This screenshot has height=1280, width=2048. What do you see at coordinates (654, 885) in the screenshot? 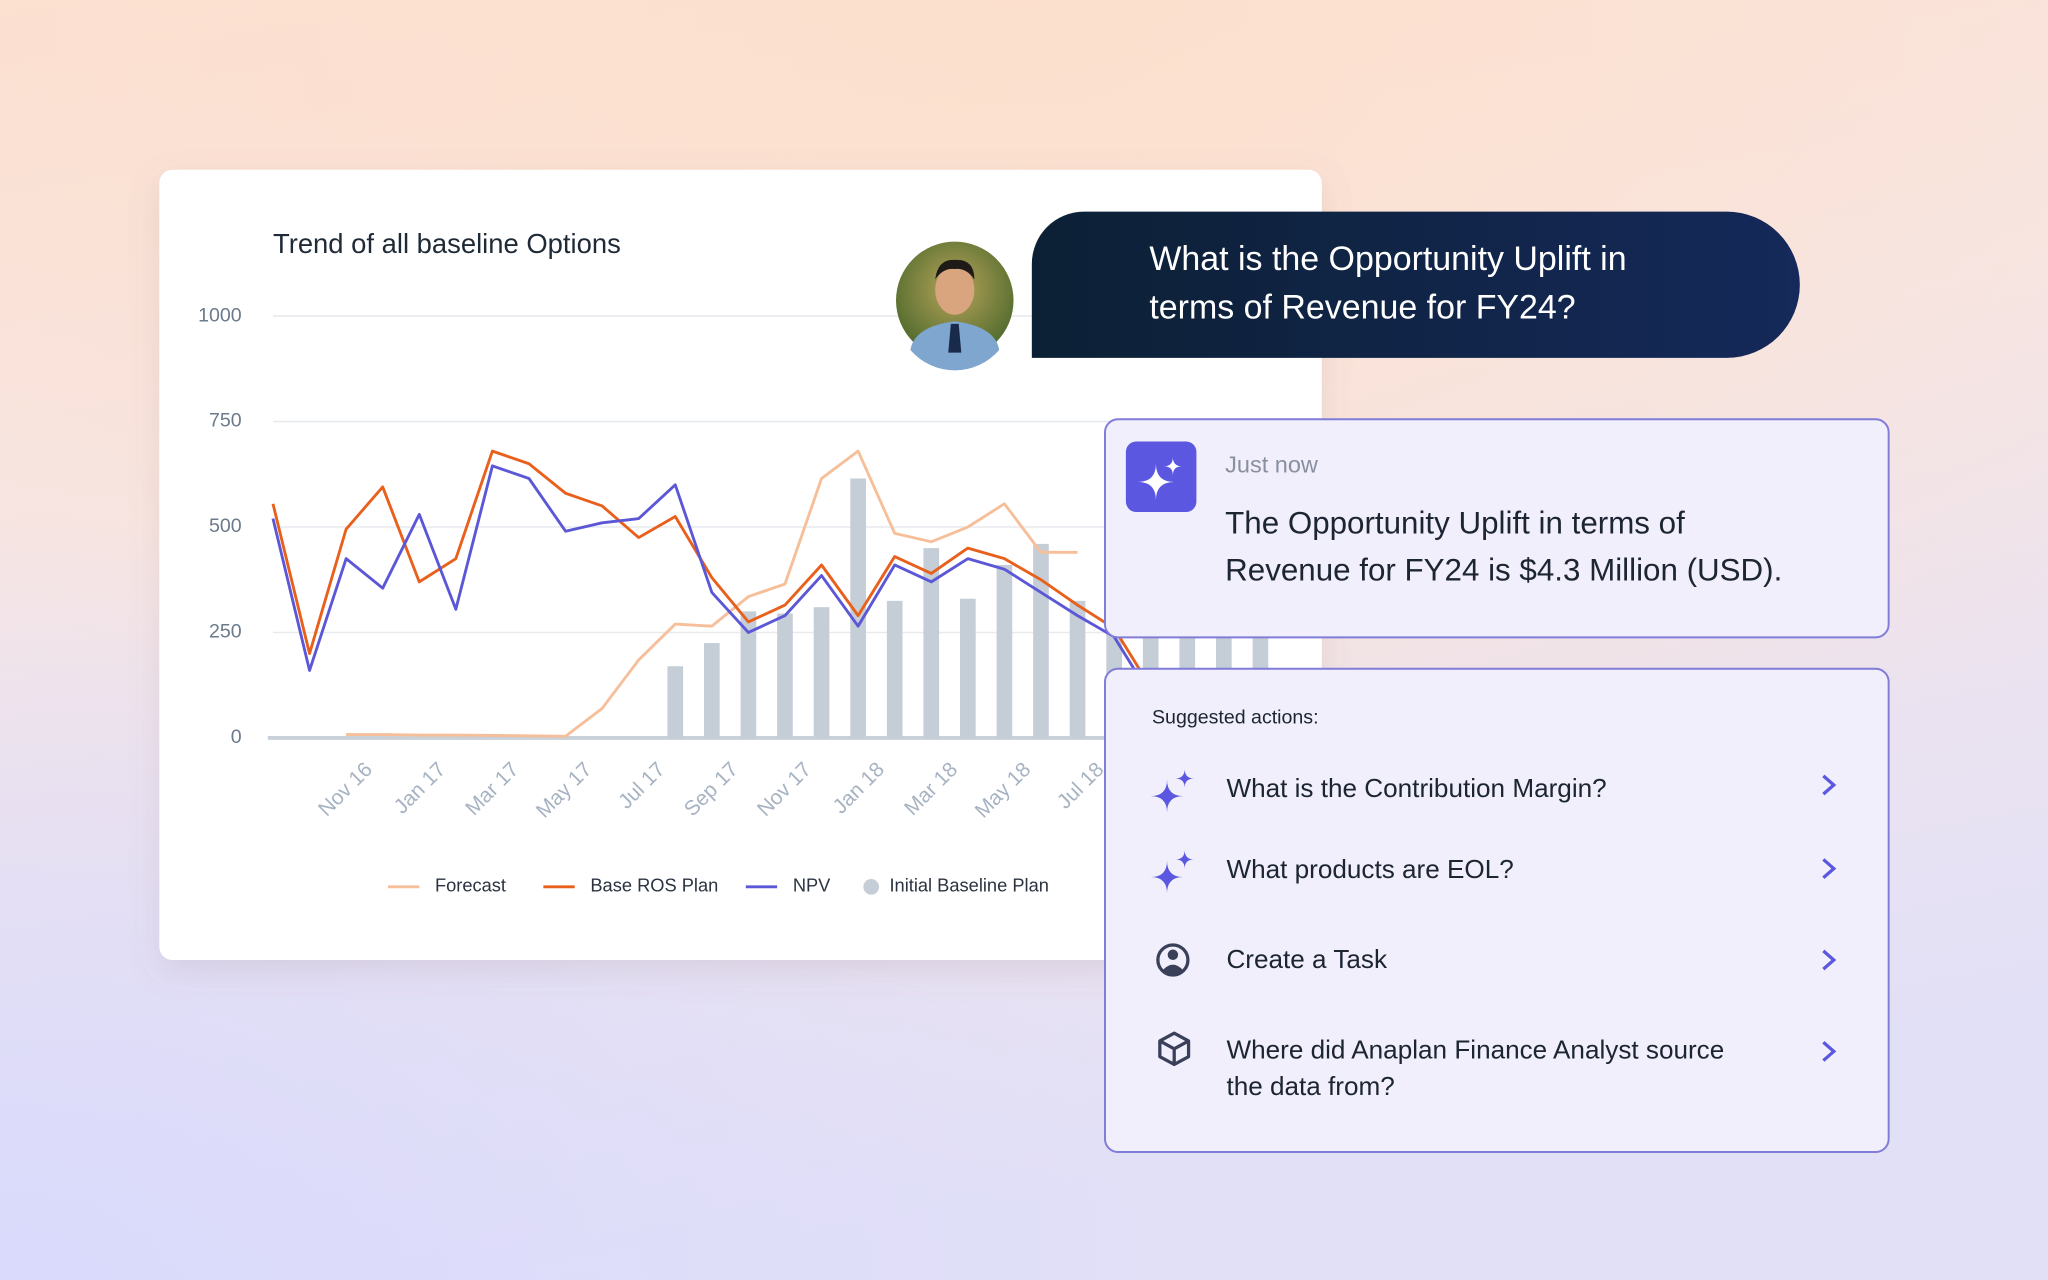
I see `legend-label: Base ROS Plan` at bounding box center [654, 885].